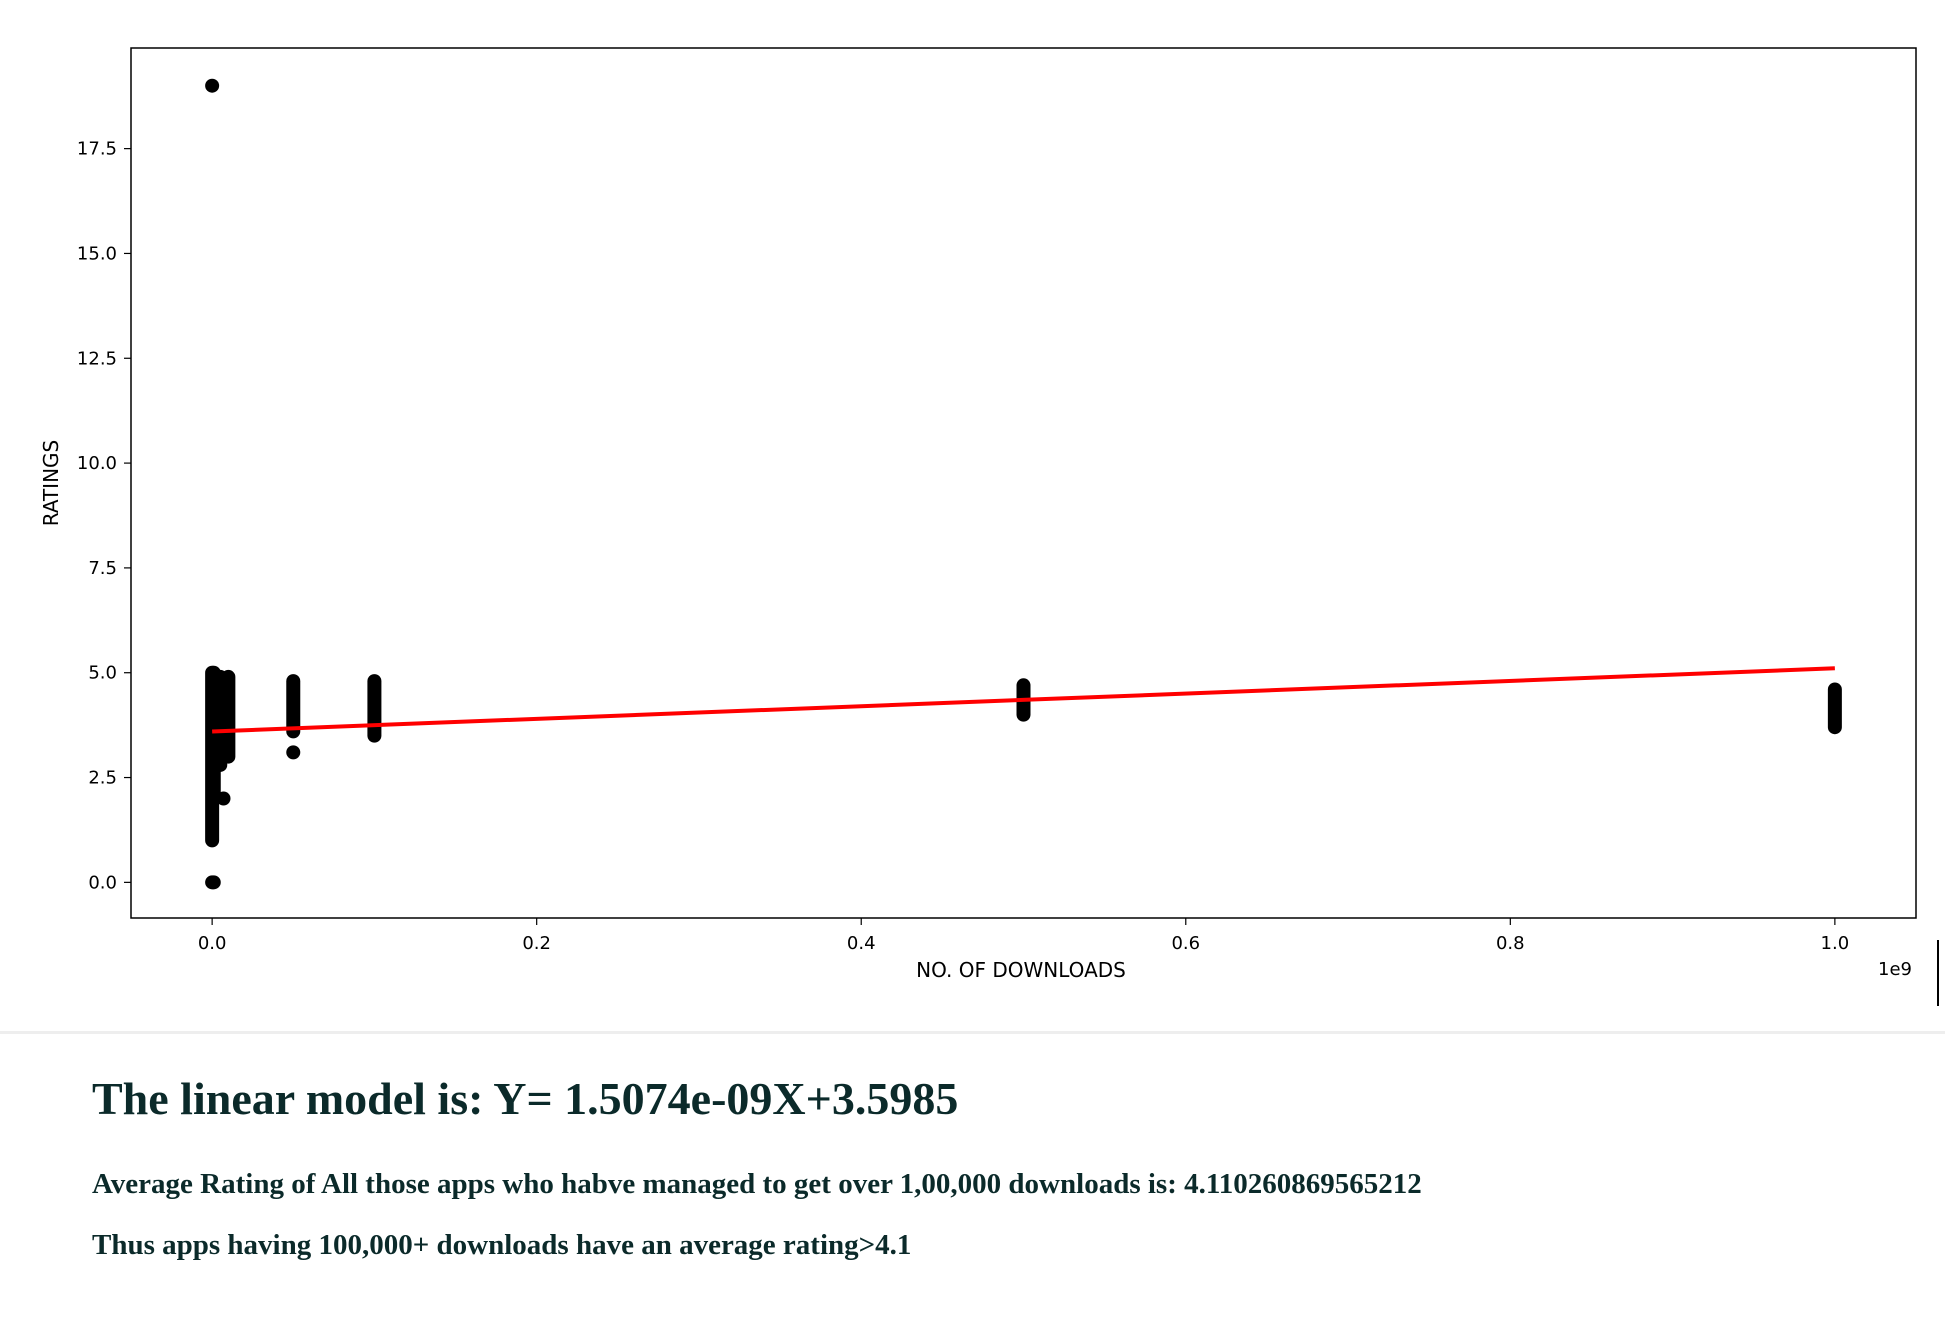 The height and width of the screenshot is (1333, 1945). I want to click on text-cursor-bar, so click(1938, 973).